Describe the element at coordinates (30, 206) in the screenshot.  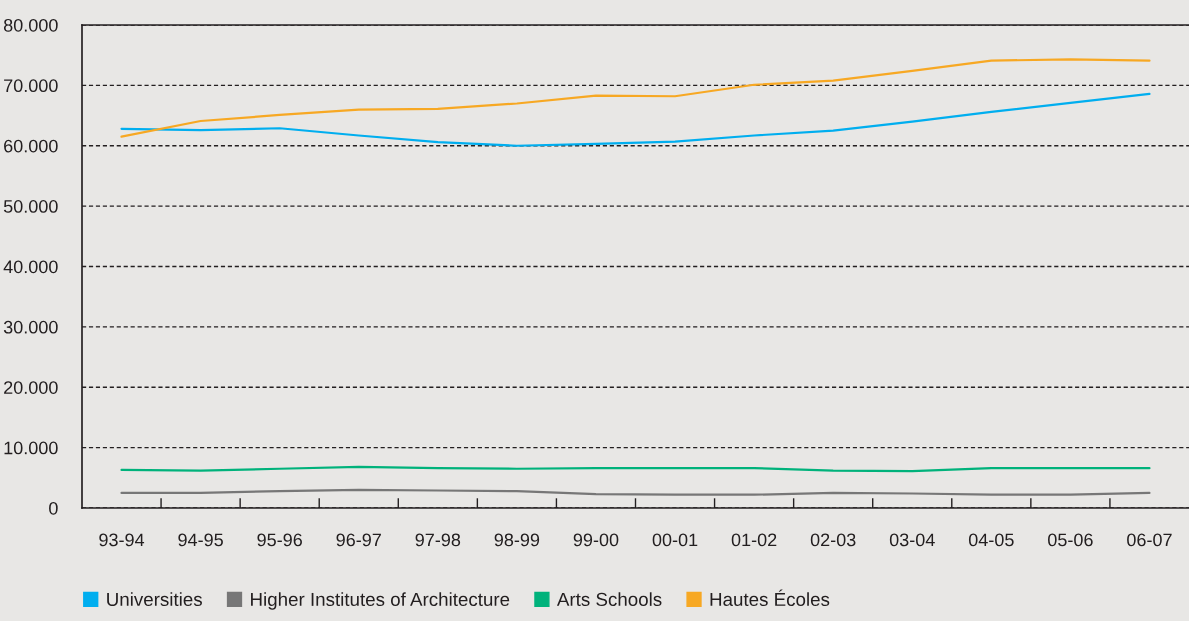
I see `y-tick-label: 50.000` at that location.